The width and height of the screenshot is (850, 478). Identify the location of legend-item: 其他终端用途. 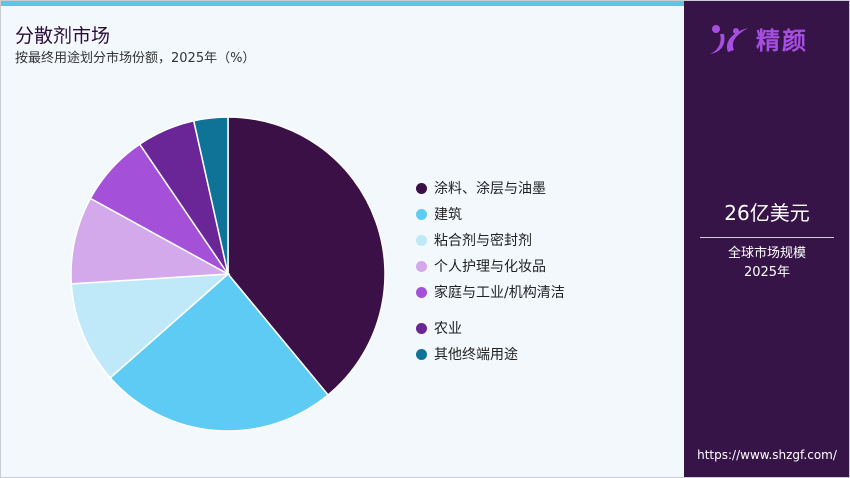
(490, 354).